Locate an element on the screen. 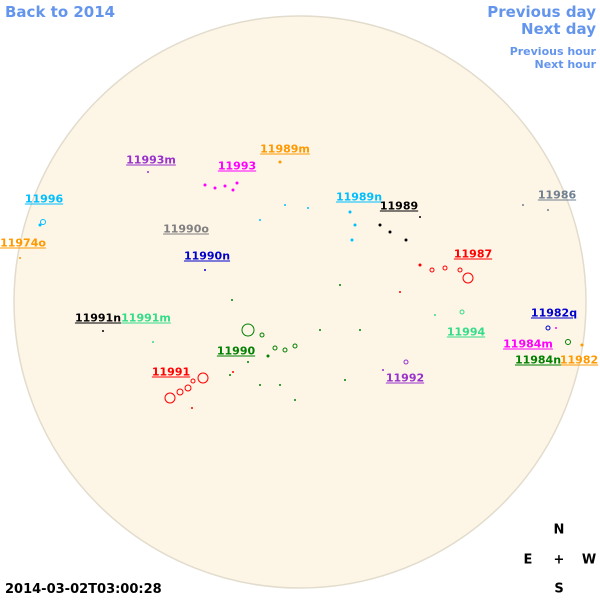  region-label: 11994 is located at coordinates (466, 332).